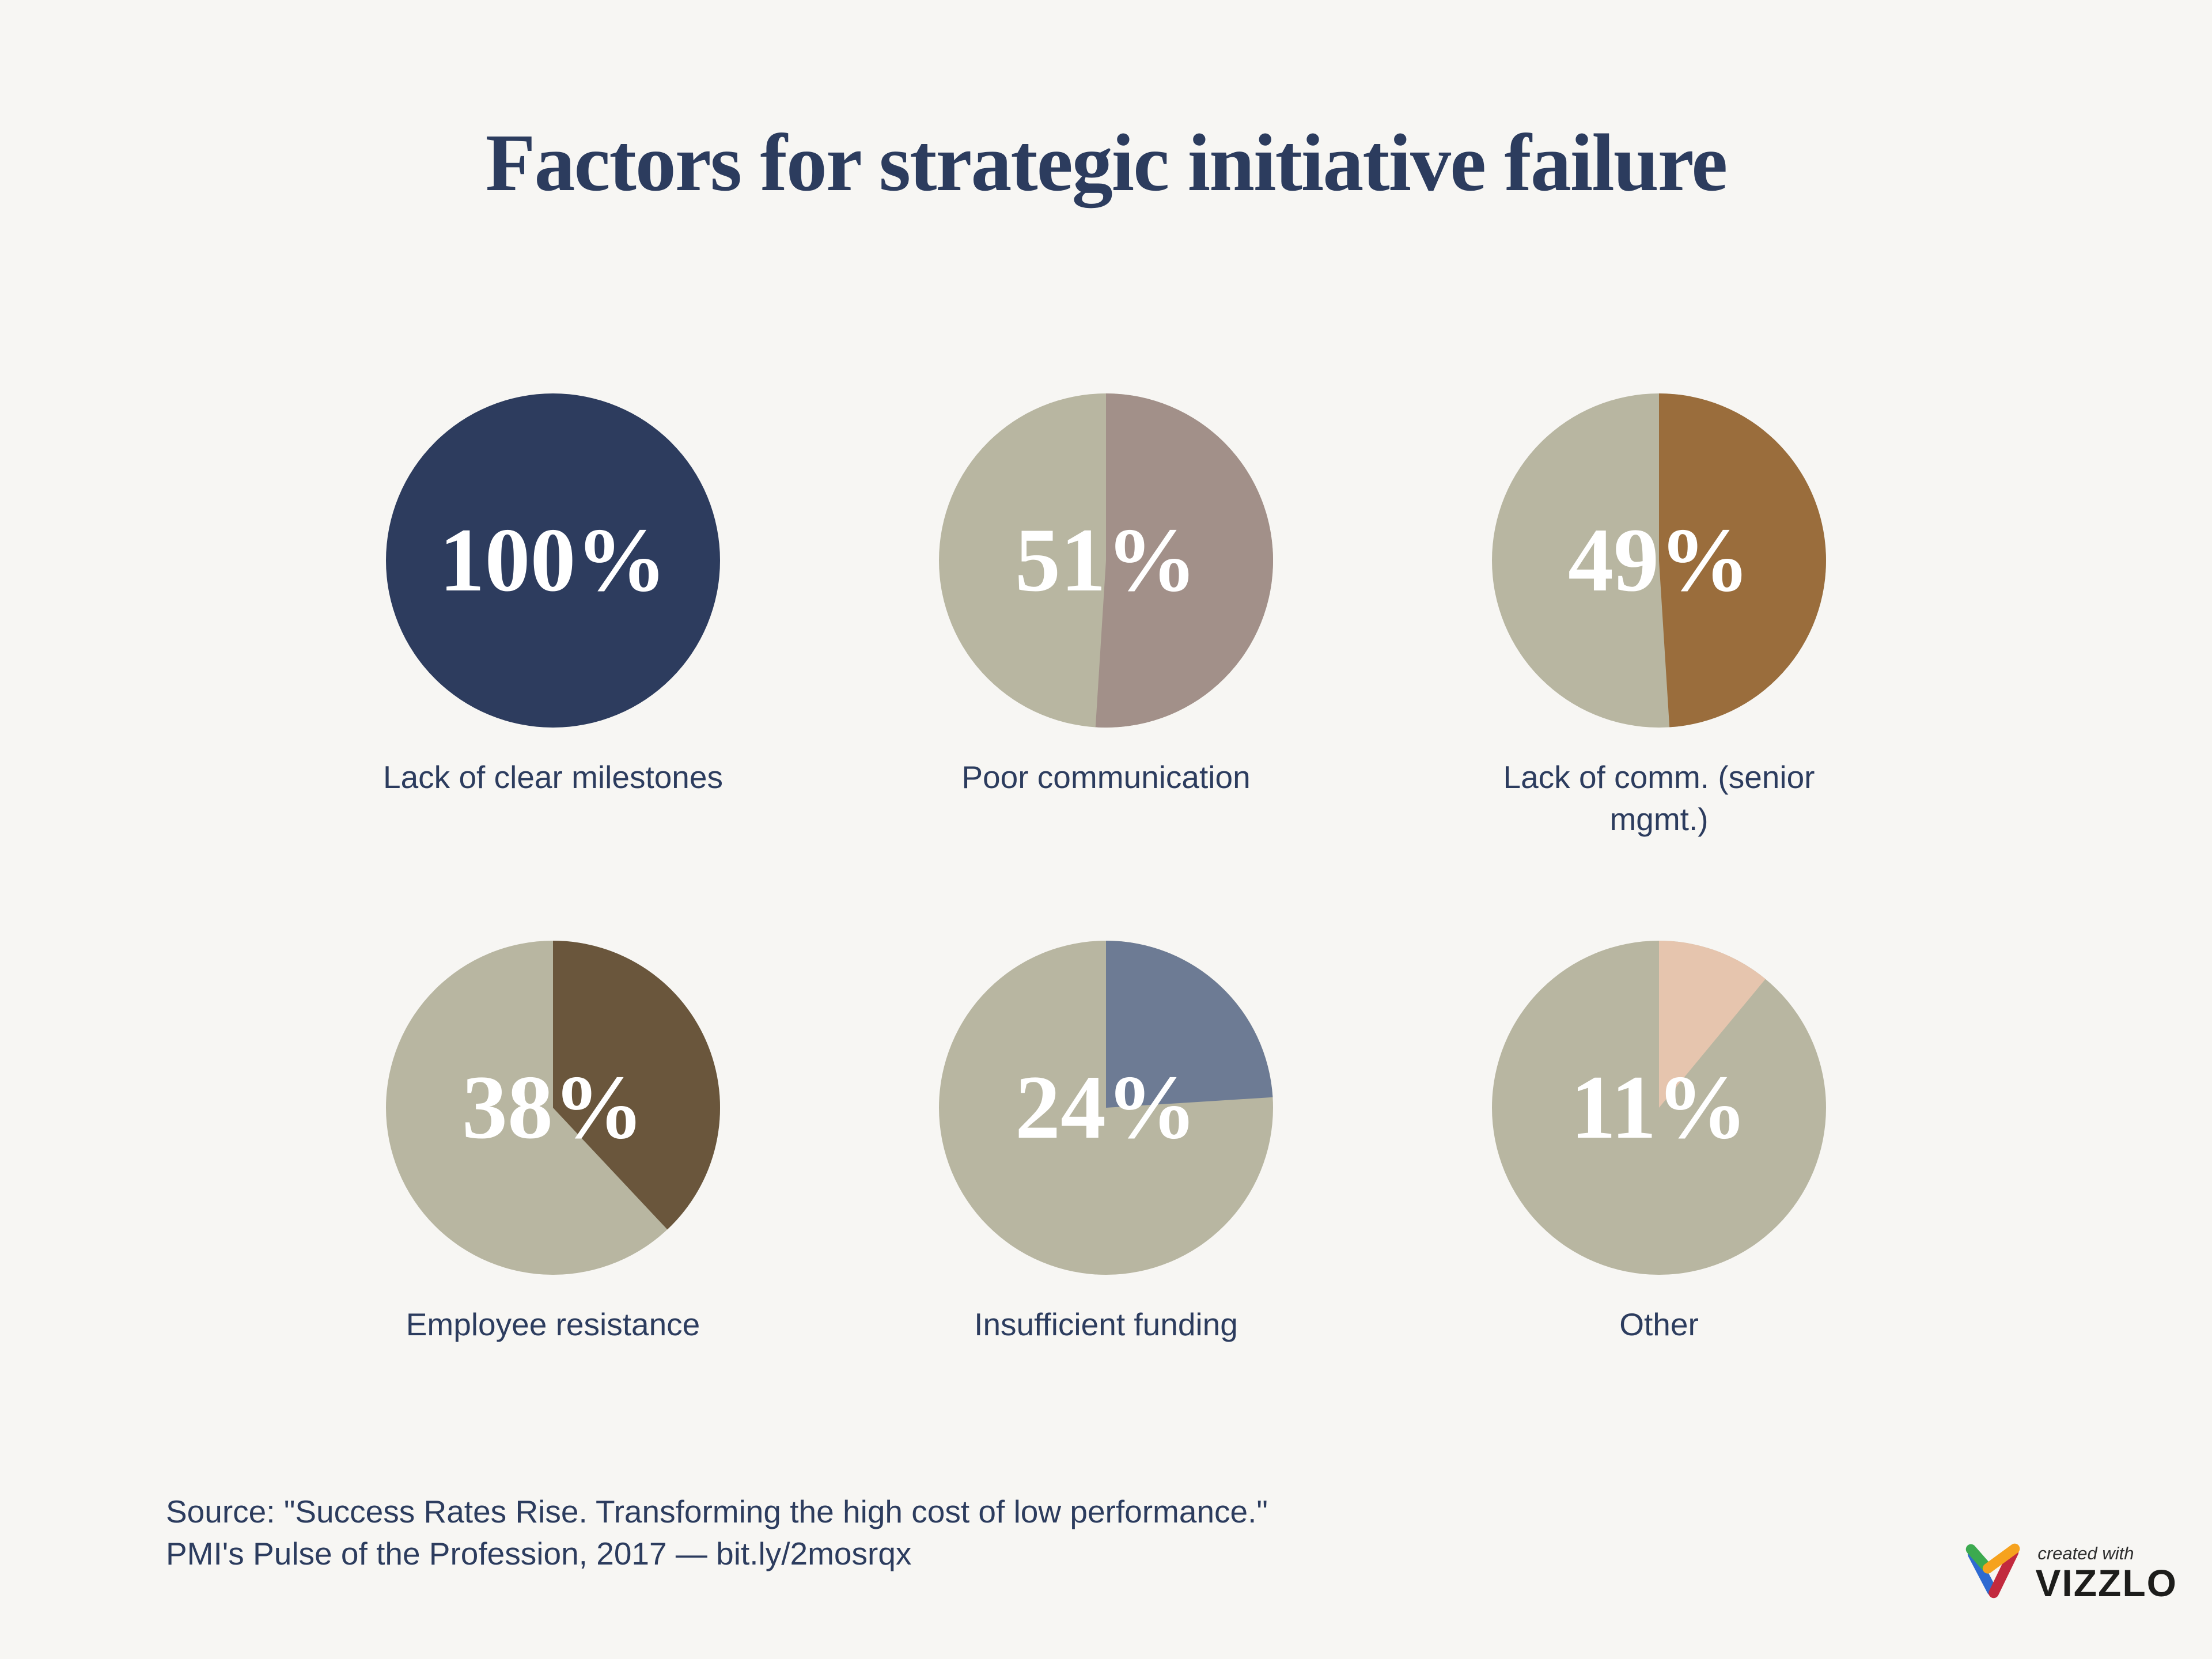 Image resolution: width=2212 pixels, height=1659 pixels. I want to click on pie-chart: 38%, so click(553, 1108).